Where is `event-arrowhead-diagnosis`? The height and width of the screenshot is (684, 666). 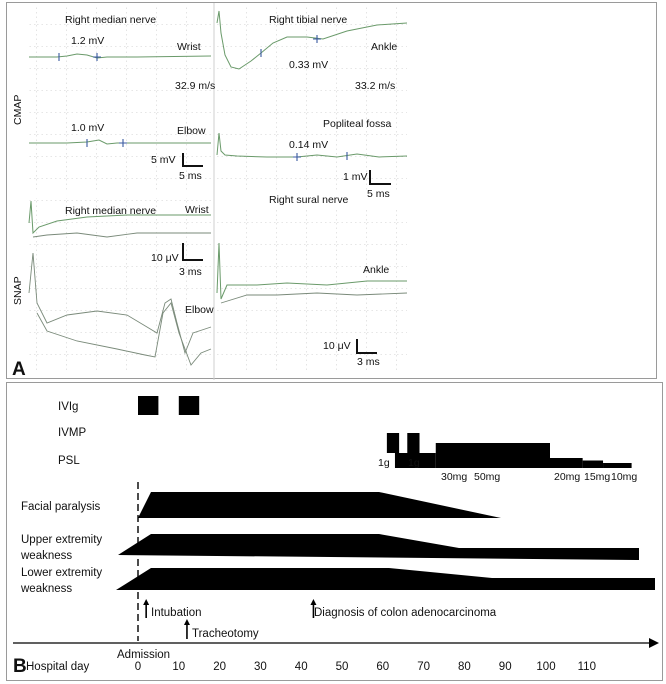 event-arrowhead-diagnosis is located at coordinates (313, 602).